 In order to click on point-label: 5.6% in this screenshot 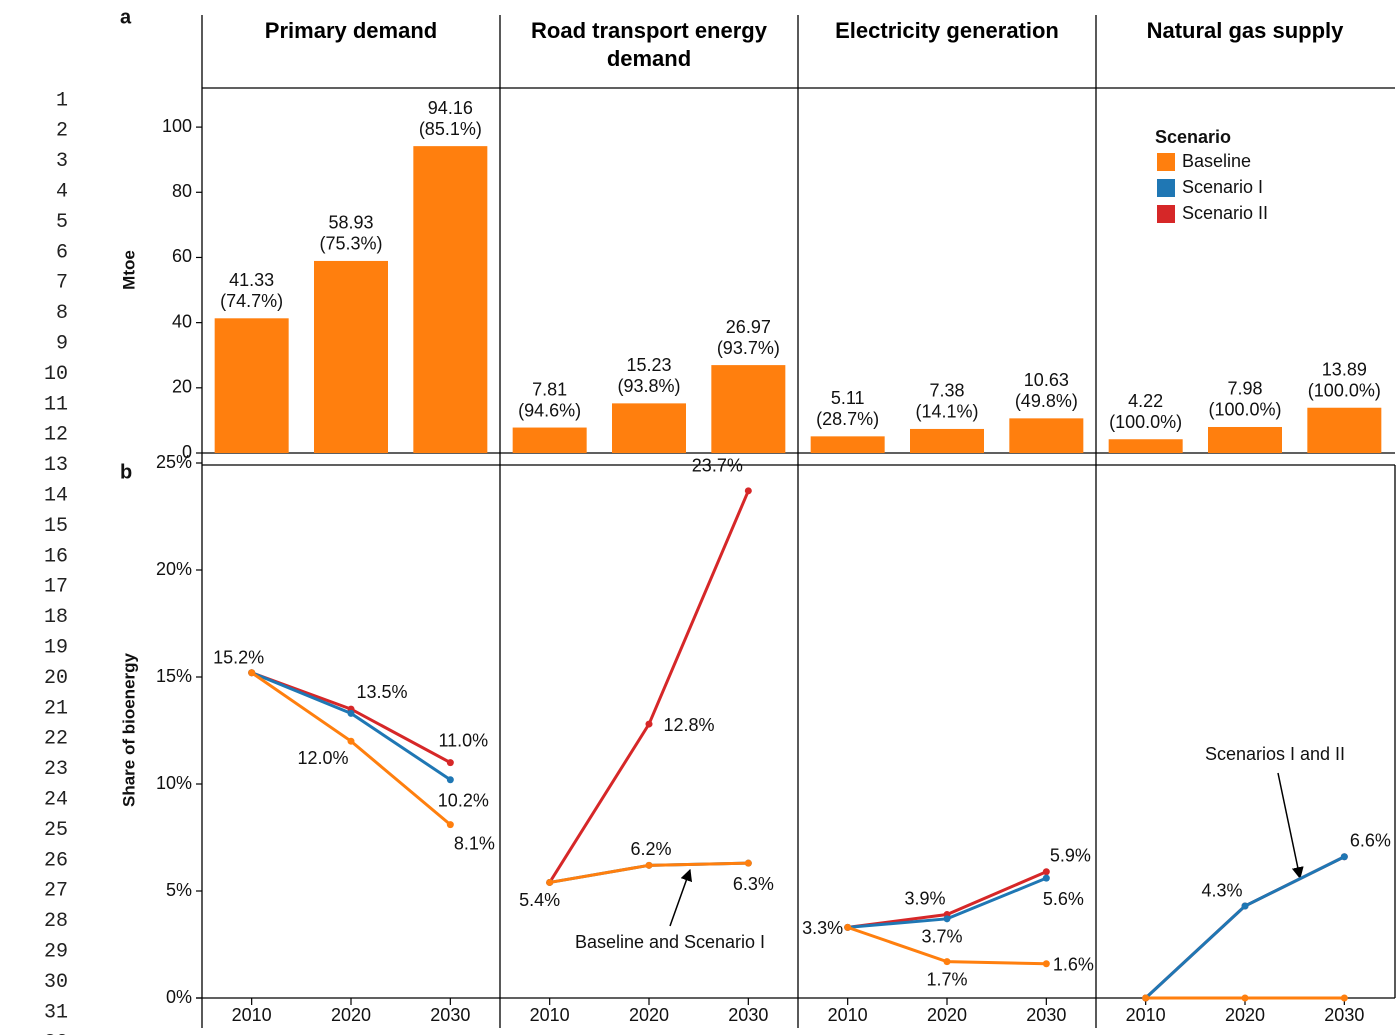, I will do `click(1063, 899)`.